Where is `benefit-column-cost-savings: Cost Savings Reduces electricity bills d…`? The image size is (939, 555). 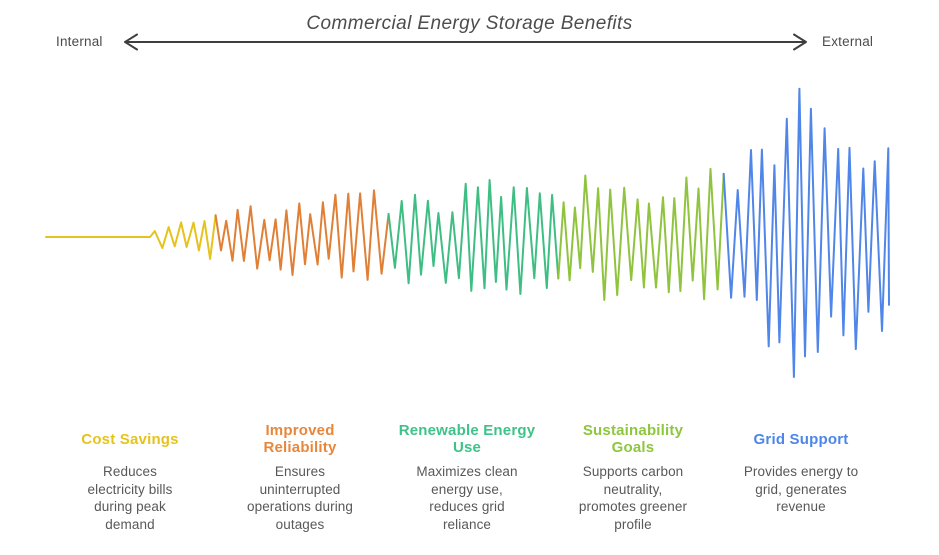
benefit-column-cost-savings: Cost Savings Reduces electricity bills d… is located at coordinates (130, 477).